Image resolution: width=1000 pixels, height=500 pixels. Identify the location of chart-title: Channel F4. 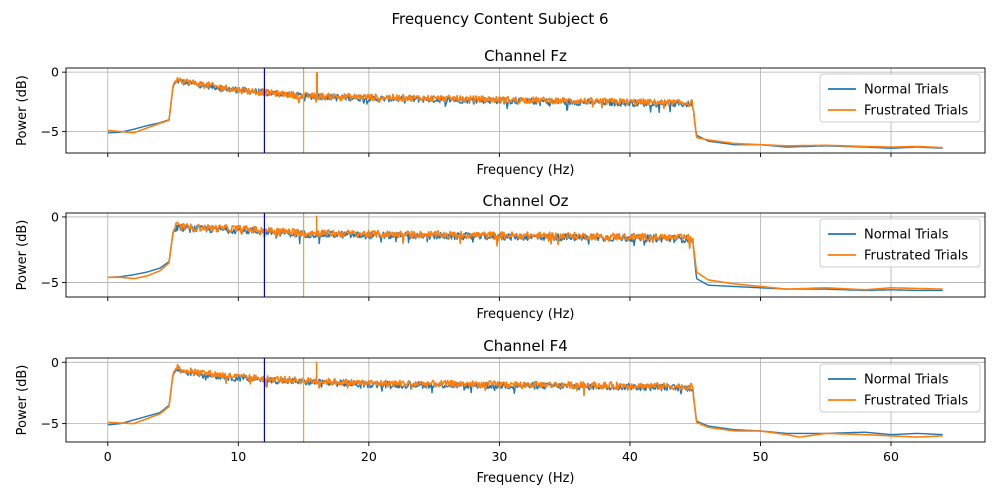
(525, 346).